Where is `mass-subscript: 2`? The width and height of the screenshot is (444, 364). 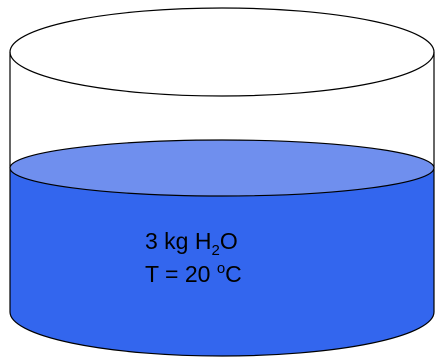
mass-subscript: 2 is located at coordinates (215, 250).